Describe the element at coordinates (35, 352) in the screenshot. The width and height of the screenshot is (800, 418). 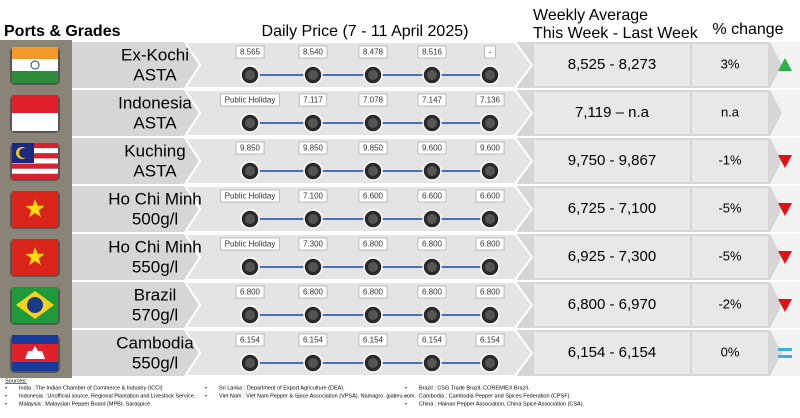
I see `flag-temple` at that location.